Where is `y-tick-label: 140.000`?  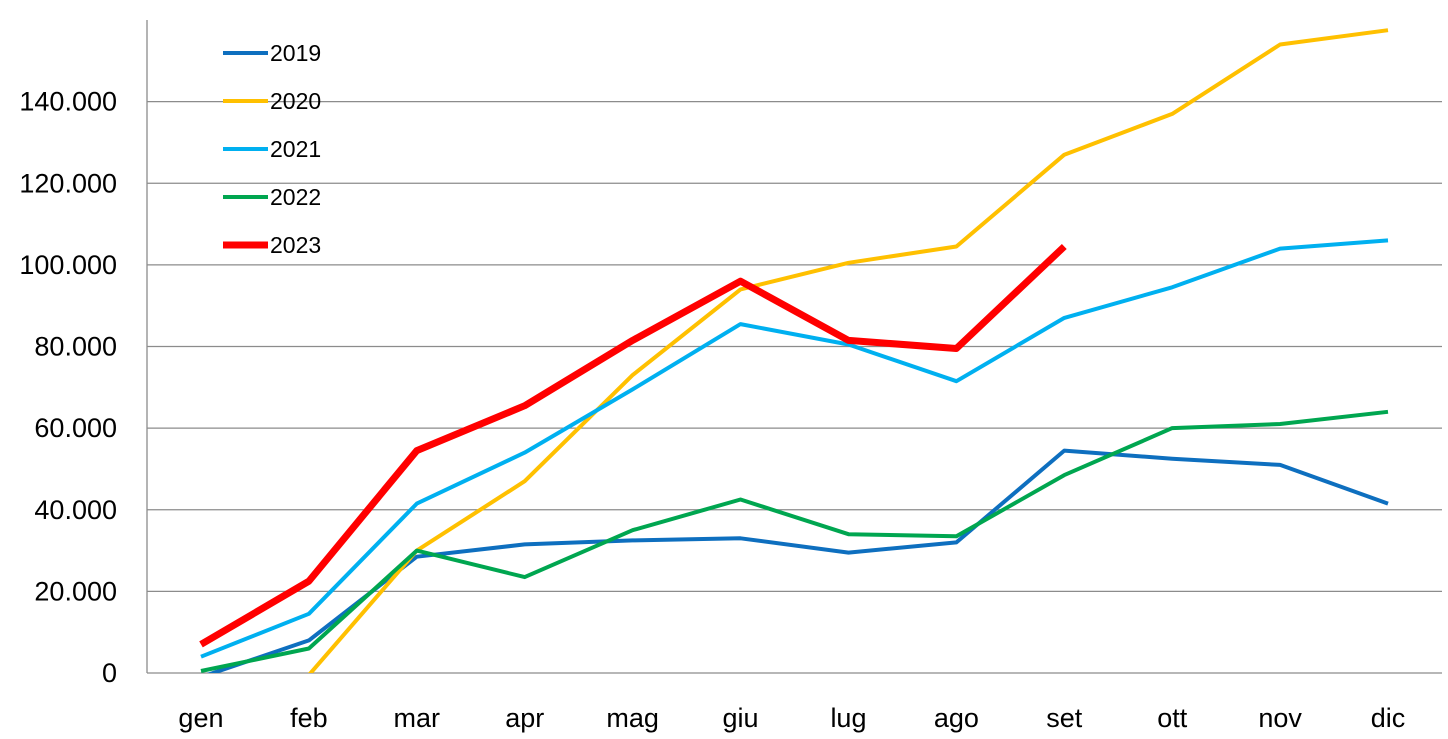
y-tick-label: 140.000 is located at coordinates (68, 102).